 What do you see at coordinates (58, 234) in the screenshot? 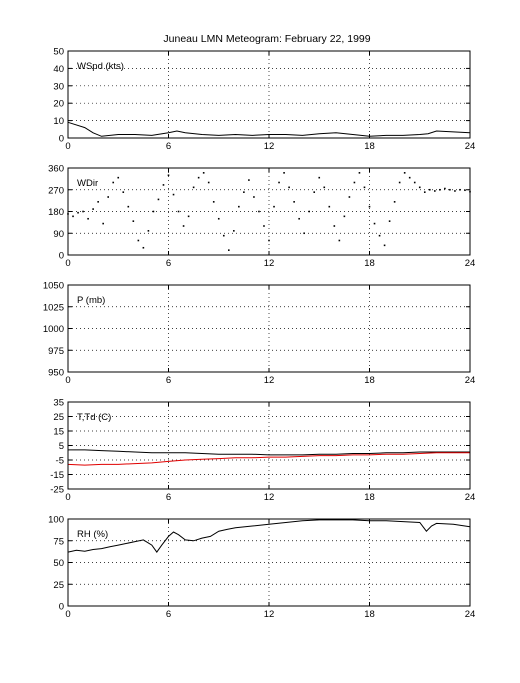
I see `y-tick-label: 90` at bounding box center [58, 234].